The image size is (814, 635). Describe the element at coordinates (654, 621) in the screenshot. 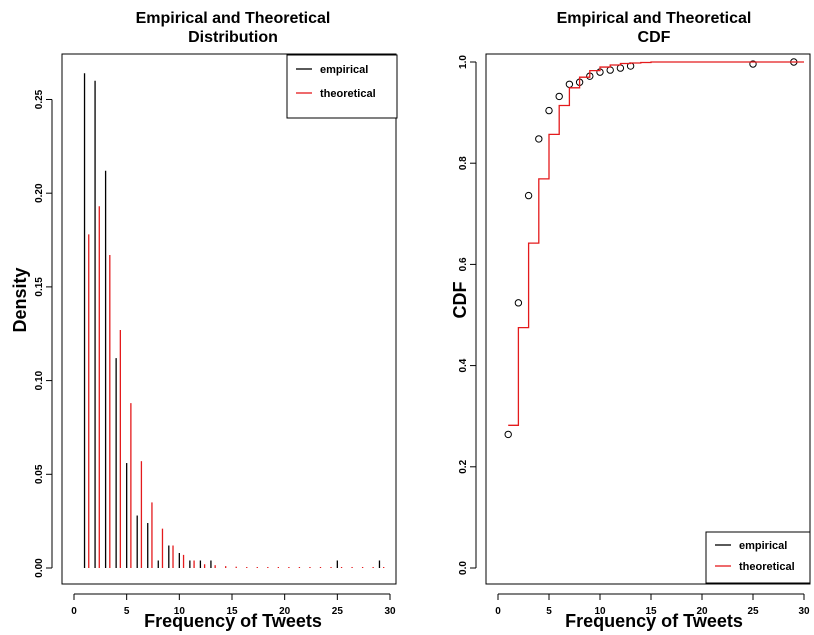

I see `cdf-xlabel: Frequency of Tweets` at that location.